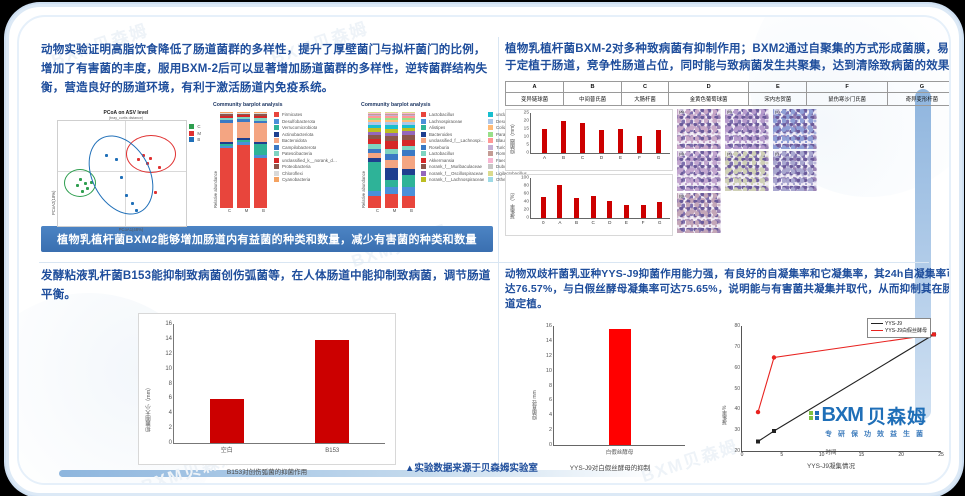 The height and width of the screenshot is (496, 965). I want to click on micrograph-cell: (b), so click(748, 129).